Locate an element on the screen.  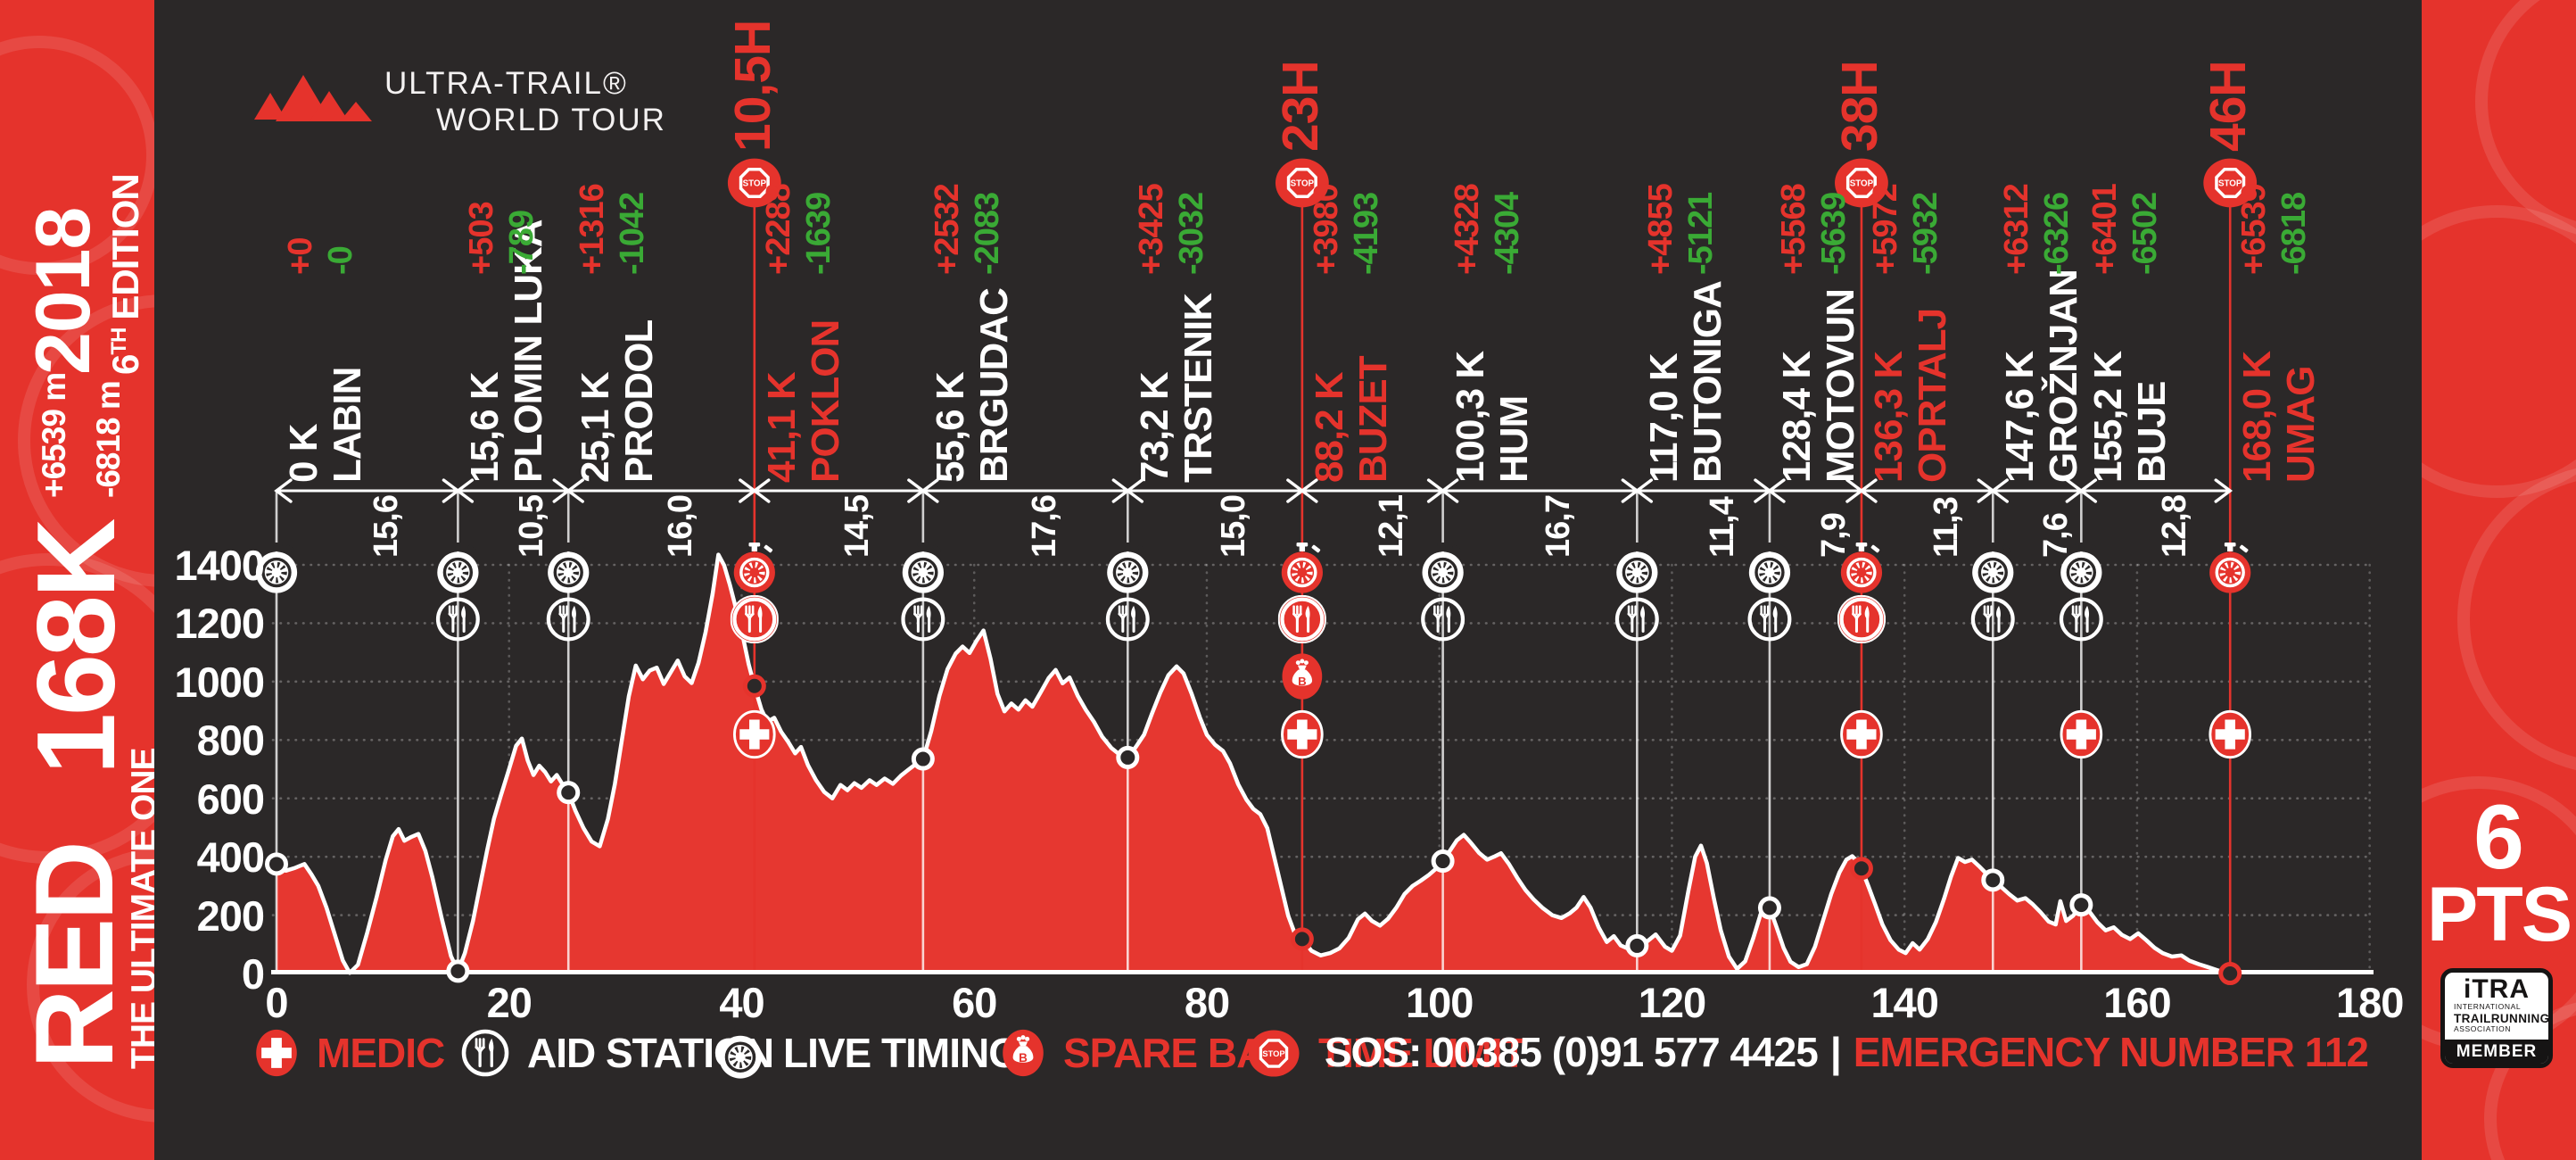
race-name: RED is located at coordinates (74, 956).